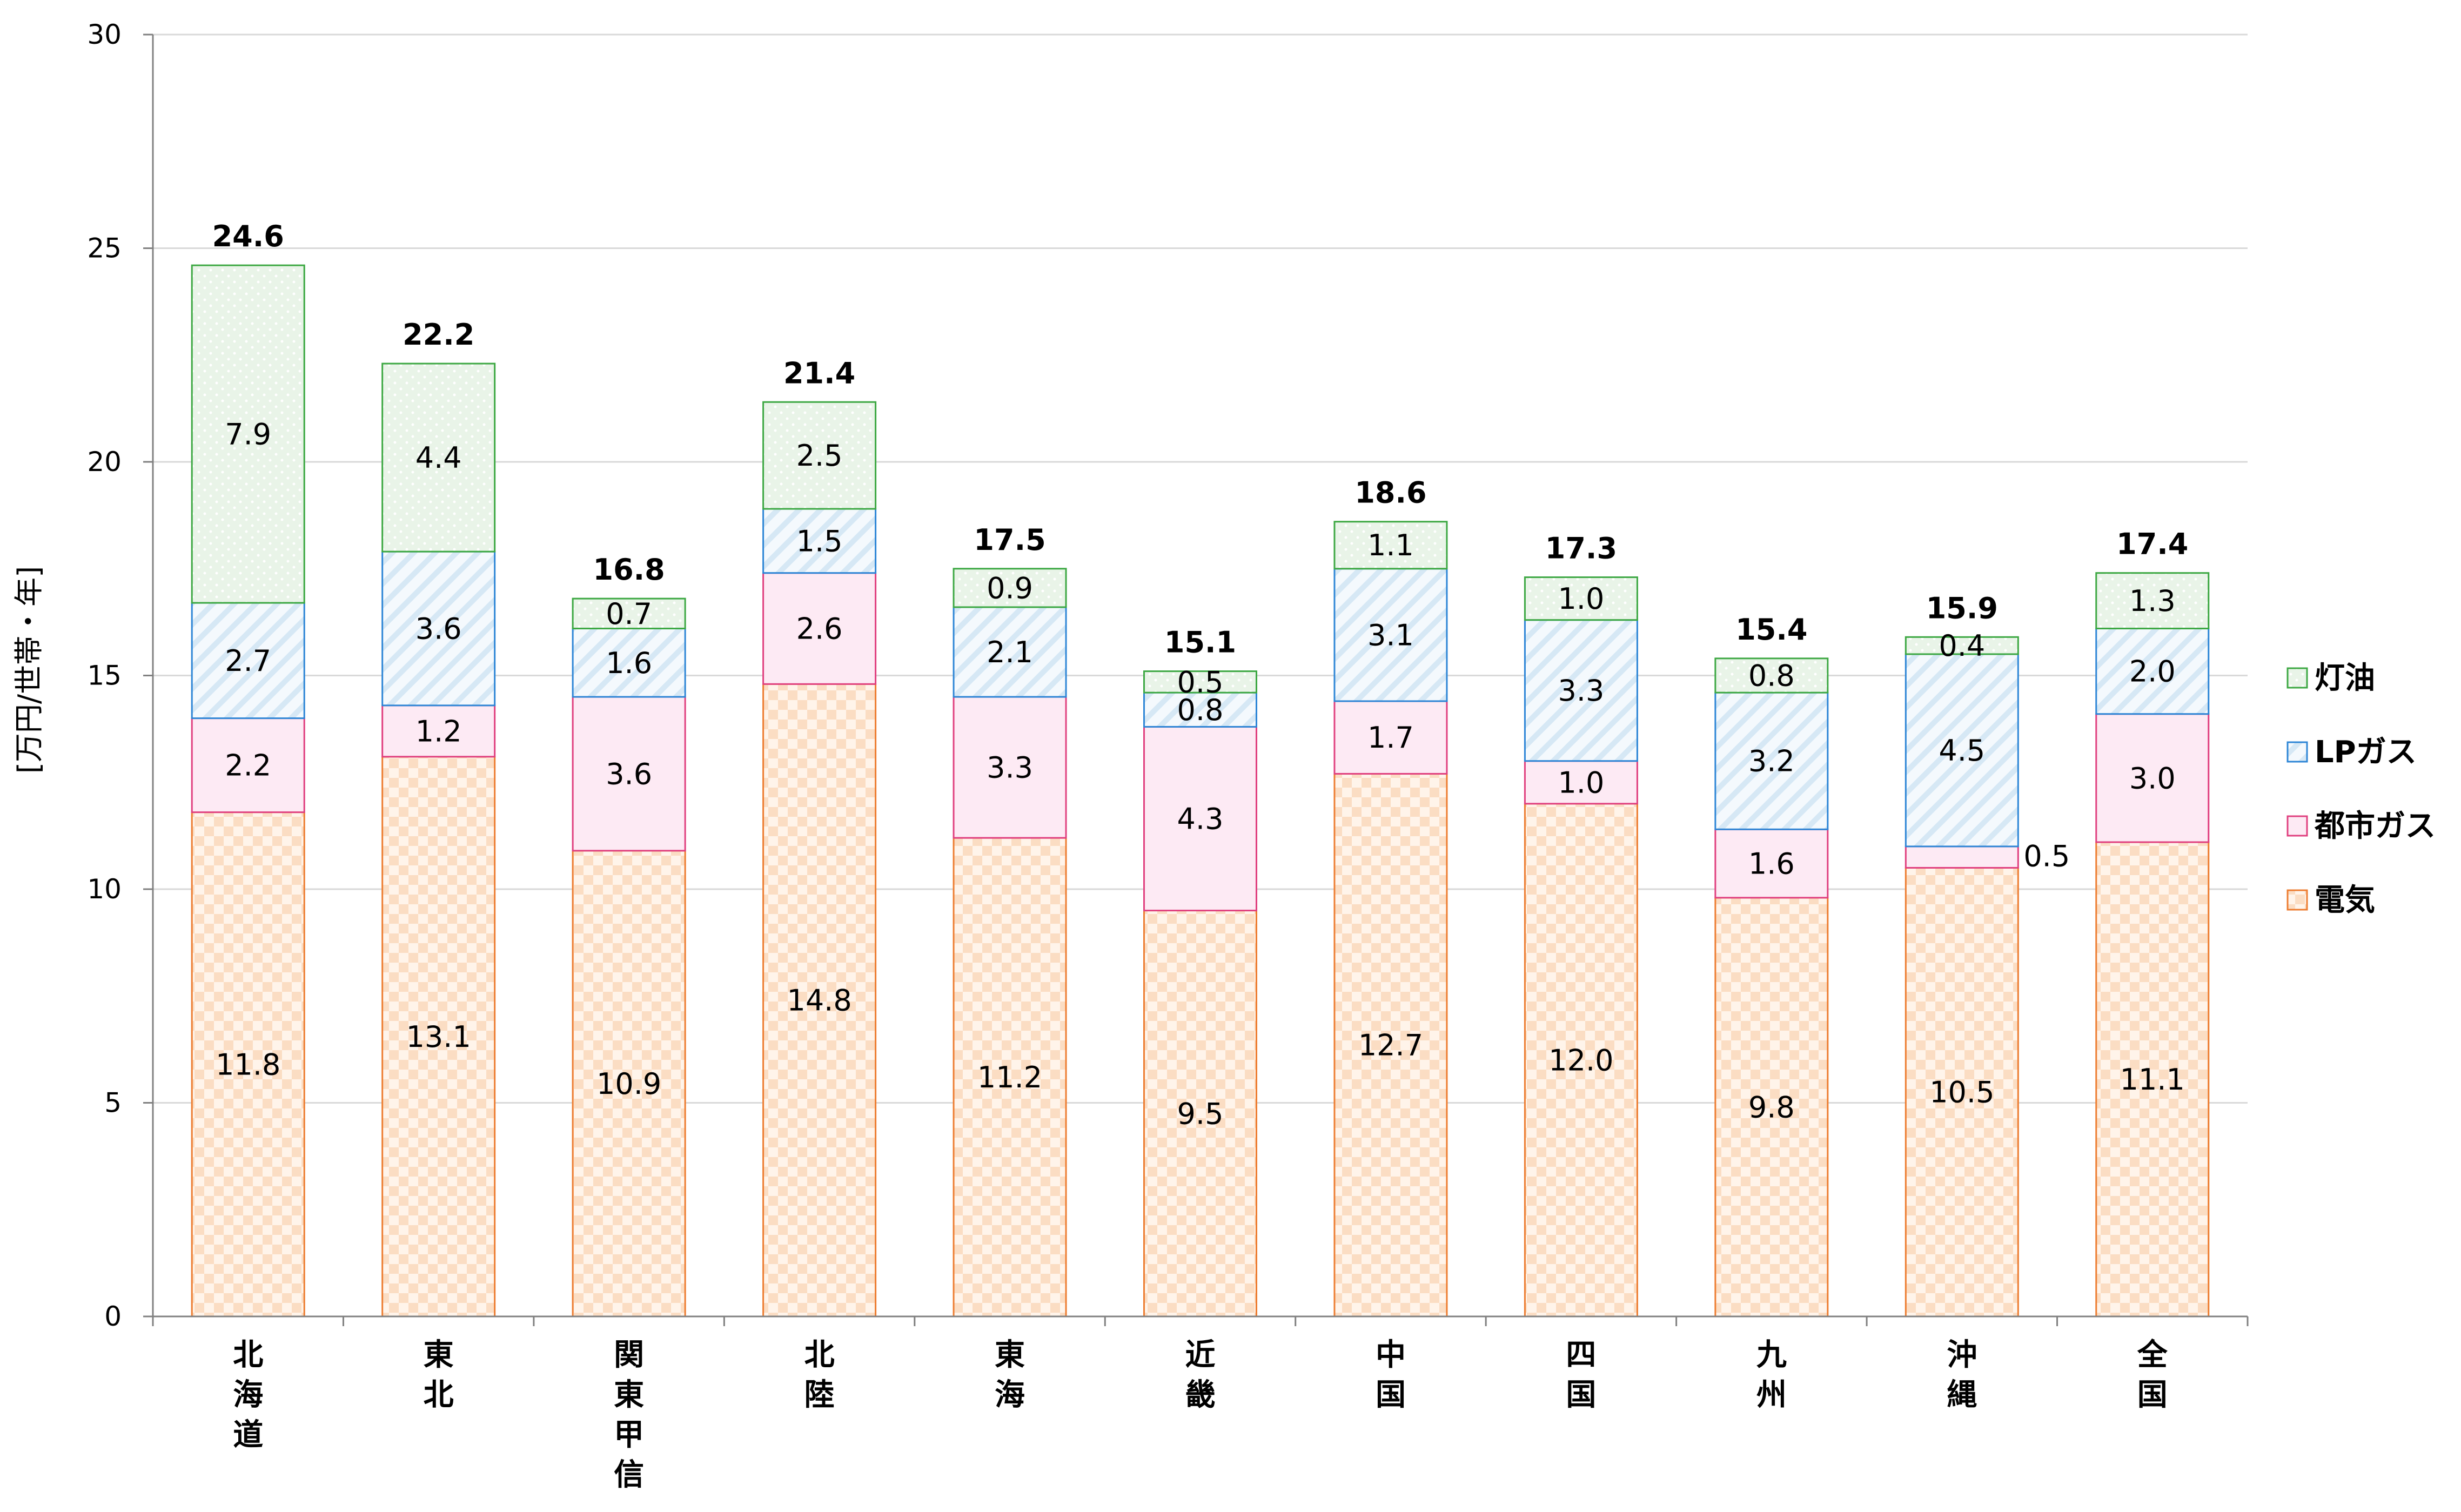 Image resolution: width=2461 pixels, height=1512 pixels. What do you see at coordinates (29, 670) in the screenshot?
I see `y-axis-title: [万円/世帯・年]` at bounding box center [29, 670].